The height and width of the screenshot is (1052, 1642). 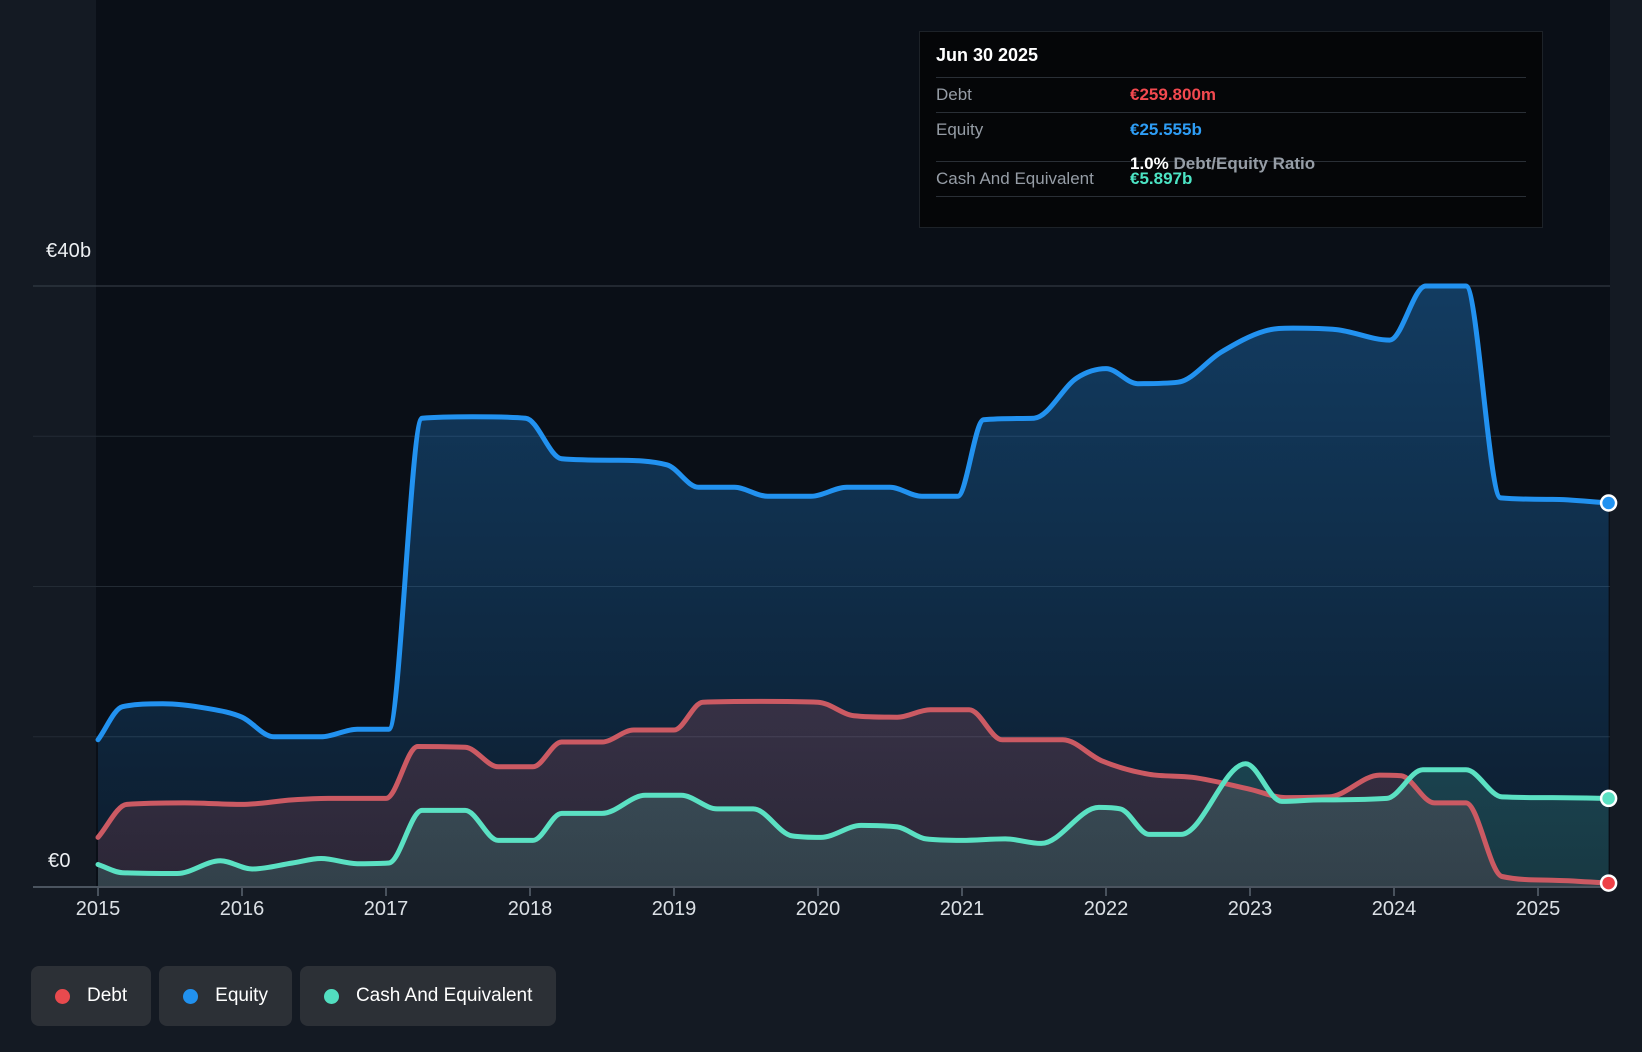 What do you see at coordinates (1106, 909) in the screenshot?
I see `year-label: 2022` at bounding box center [1106, 909].